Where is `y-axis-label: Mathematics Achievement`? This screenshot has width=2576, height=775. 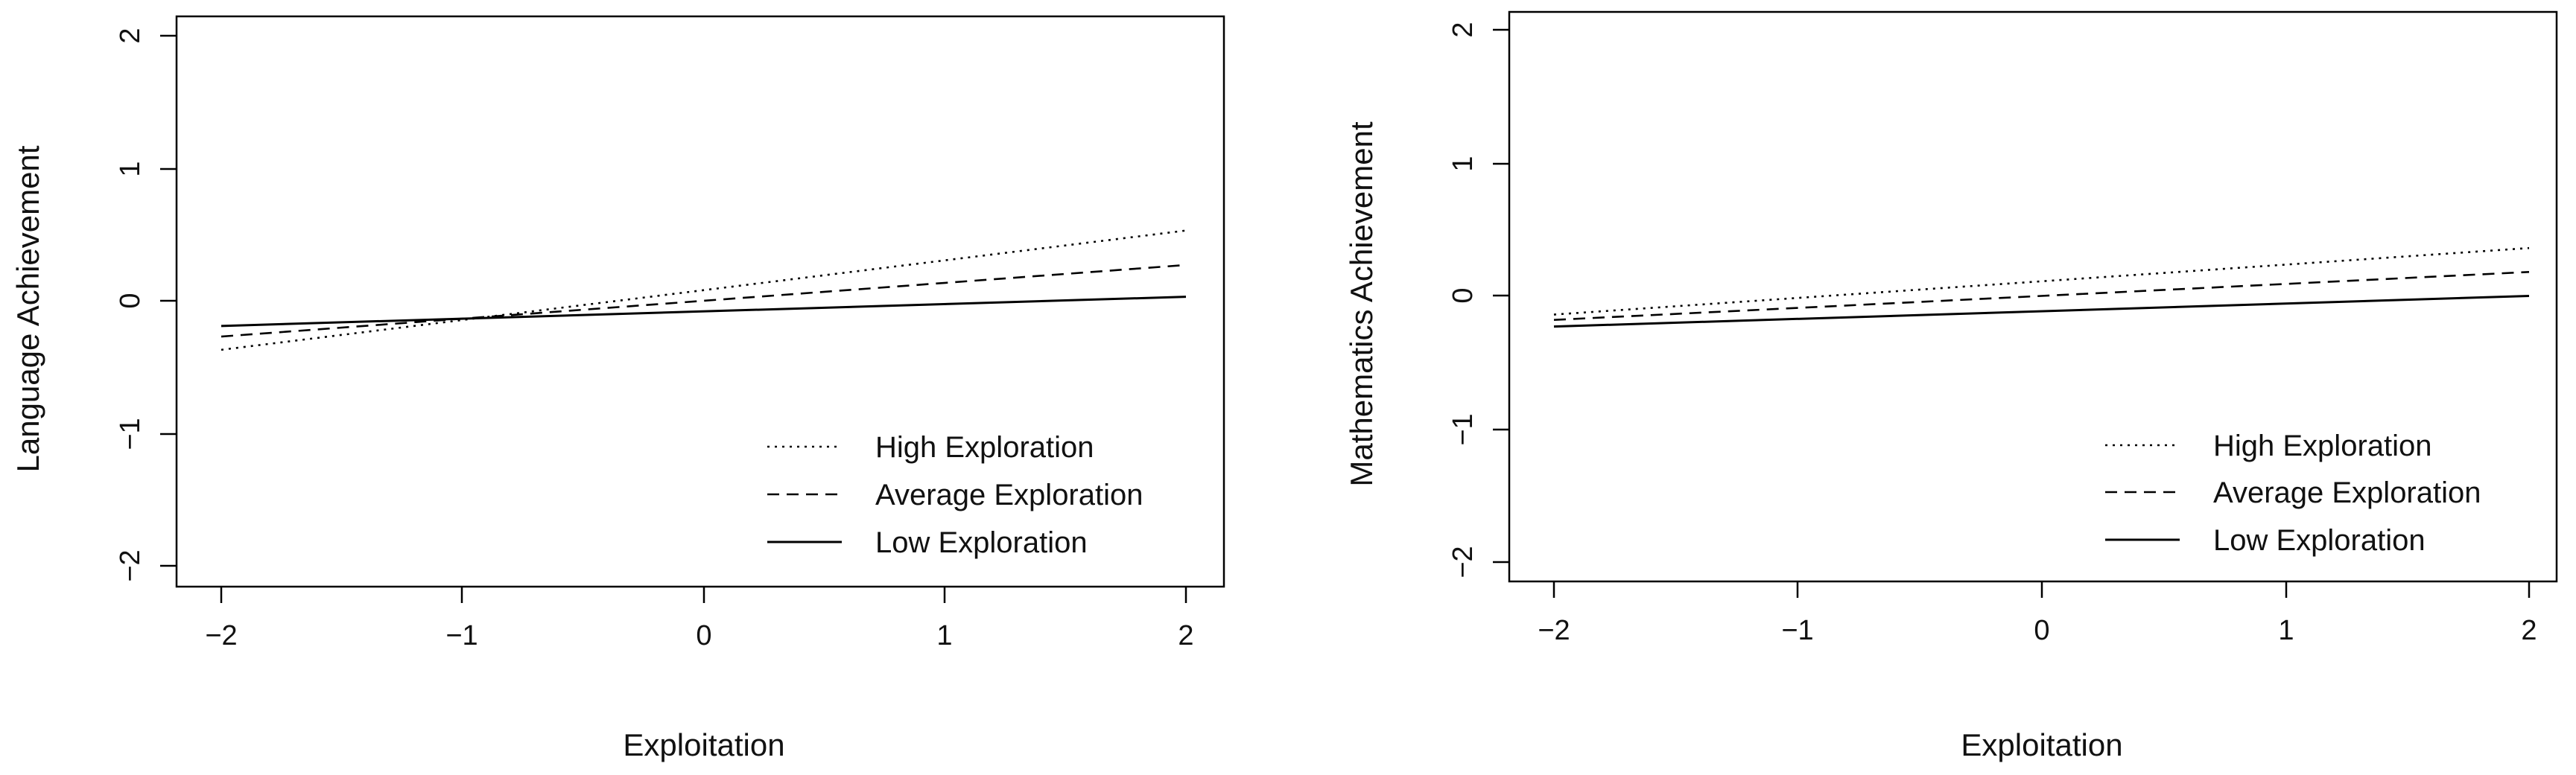 y-axis-label: Mathematics Achievement is located at coordinates (1361, 304).